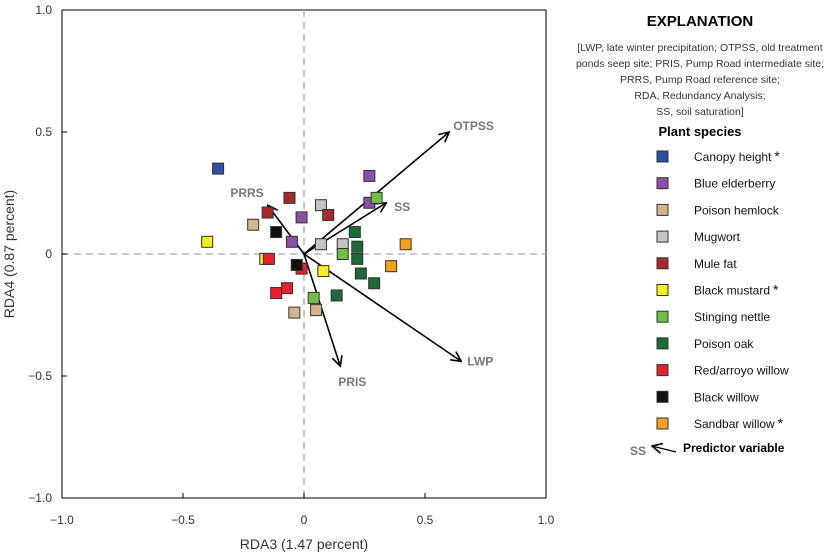  What do you see at coordinates (286, 230) in the screenshot?
I see `vector-arrow-prrs` at bounding box center [286, 230].